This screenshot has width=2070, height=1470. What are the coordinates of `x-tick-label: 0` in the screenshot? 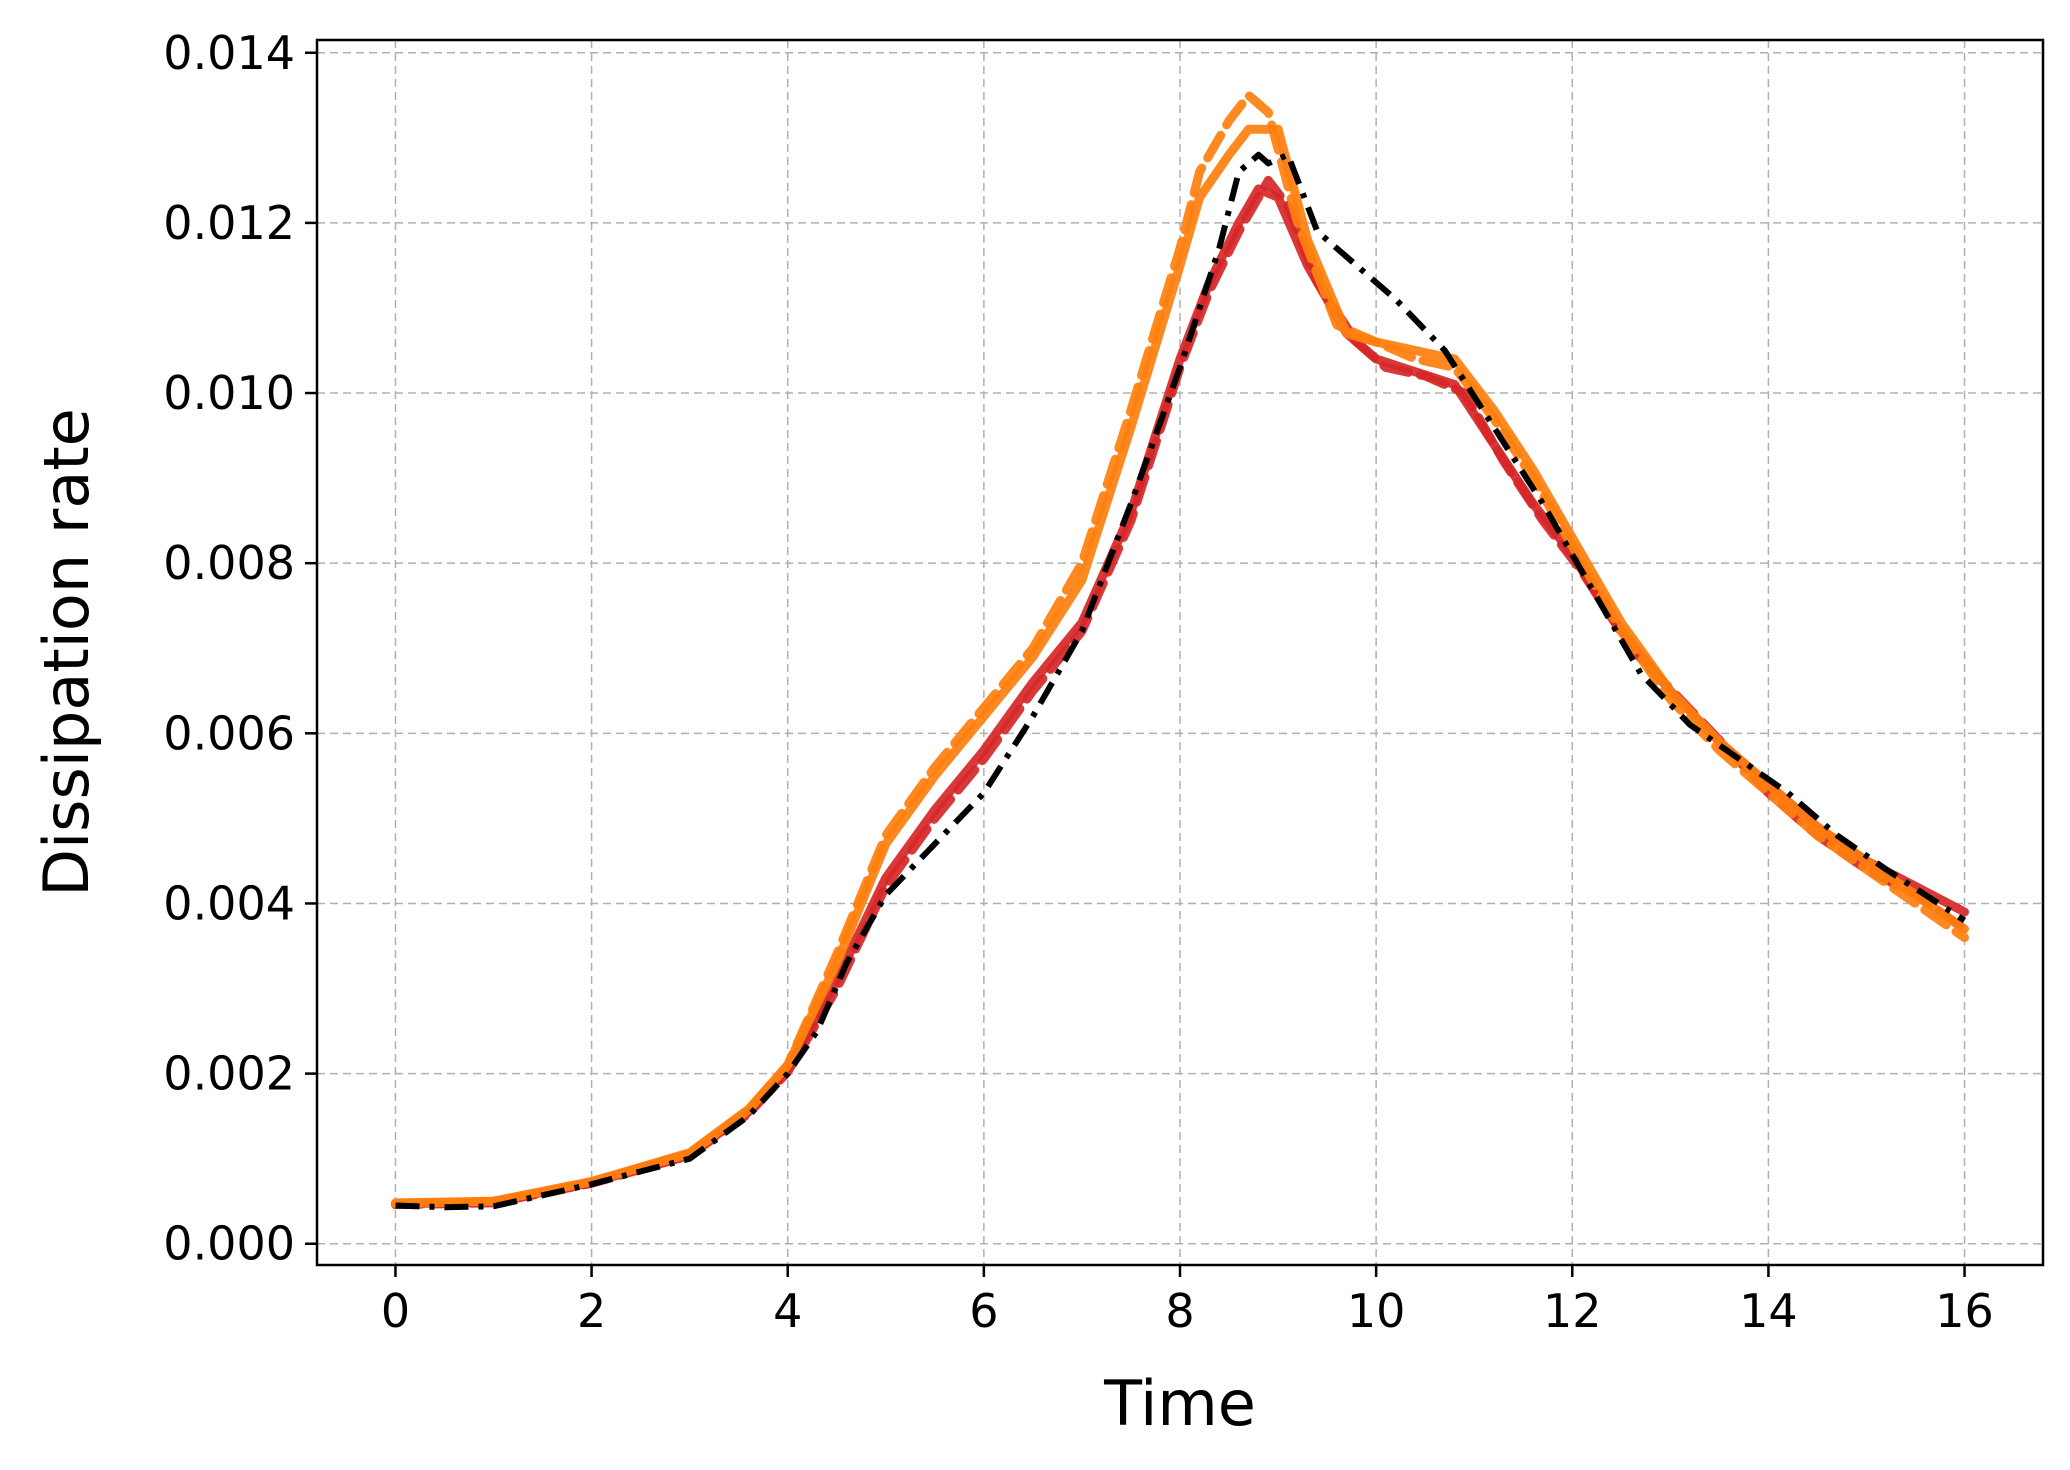 It's located at (395, 1311).